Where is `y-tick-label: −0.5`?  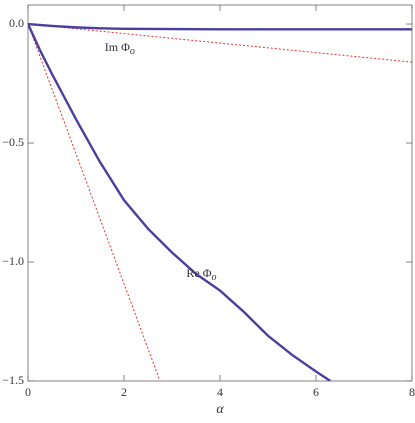 y-tick-label: −0.5 is located at coordinates (13, 142).